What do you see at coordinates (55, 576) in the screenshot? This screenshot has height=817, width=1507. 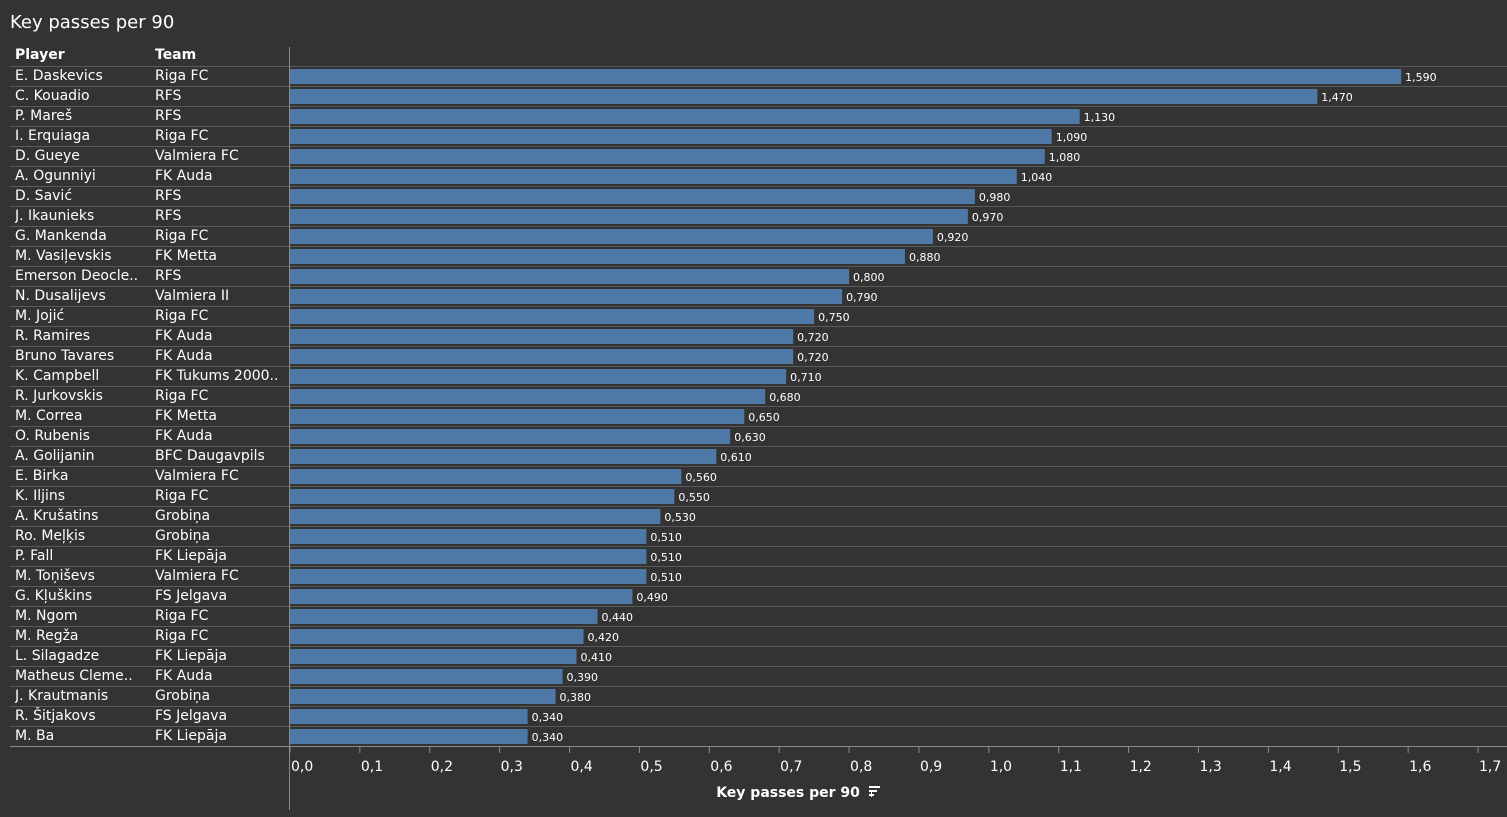 I see `player-name: M. Toņiševs` at bounding box center [55, 576].